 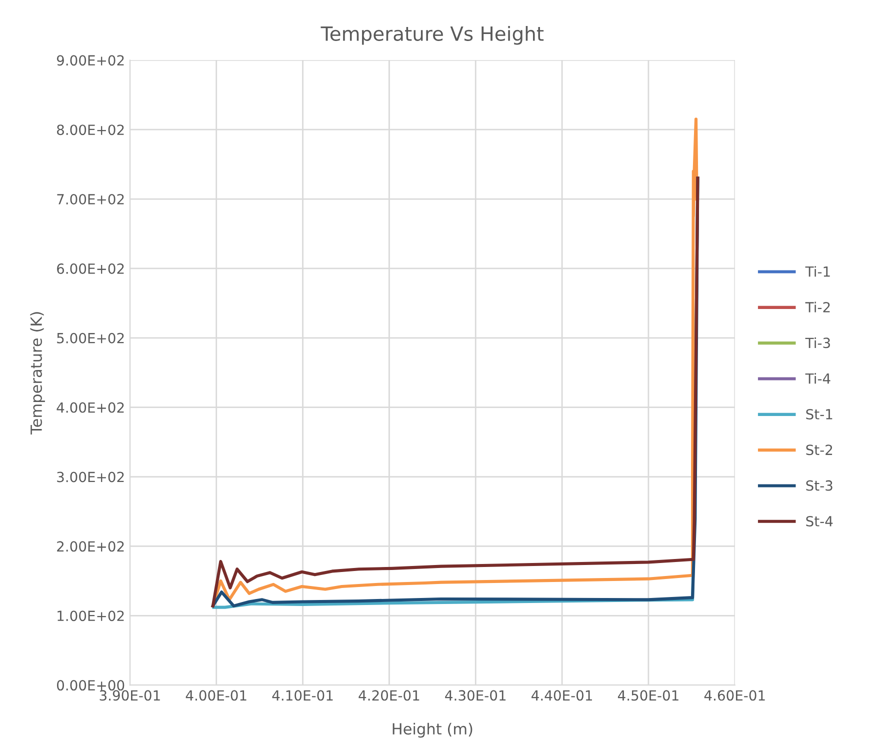 What do you see at coordinates (90, 60) in the screenshot?
I see `y-tick-label: 9.00E+02` at bounding box center [90, 60].